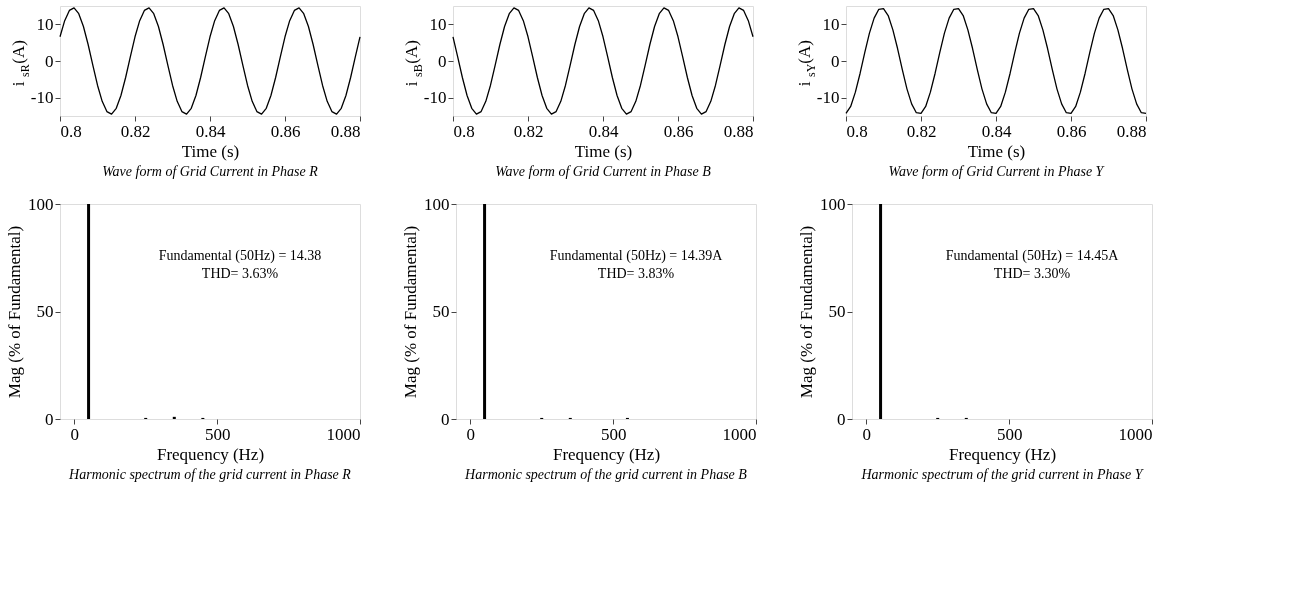 This screenshot has height=614, width=1291. What do you see at coordinates (997, 171) in the screenshot?
I see `text: Wave form of Grid Current in Phase Y` at bounding box center [997, 171].